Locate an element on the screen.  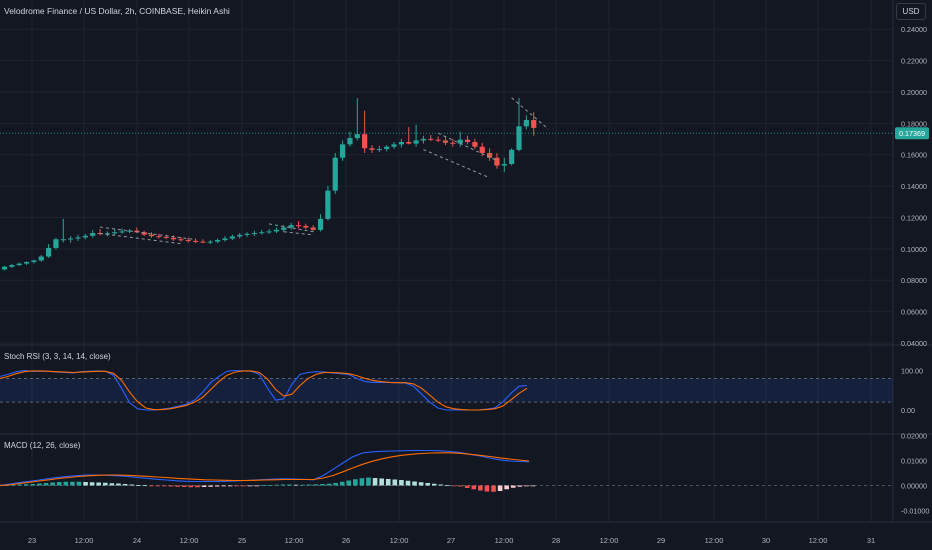
price-tick-label: 0.14000 is located at coordinates (914, 186).